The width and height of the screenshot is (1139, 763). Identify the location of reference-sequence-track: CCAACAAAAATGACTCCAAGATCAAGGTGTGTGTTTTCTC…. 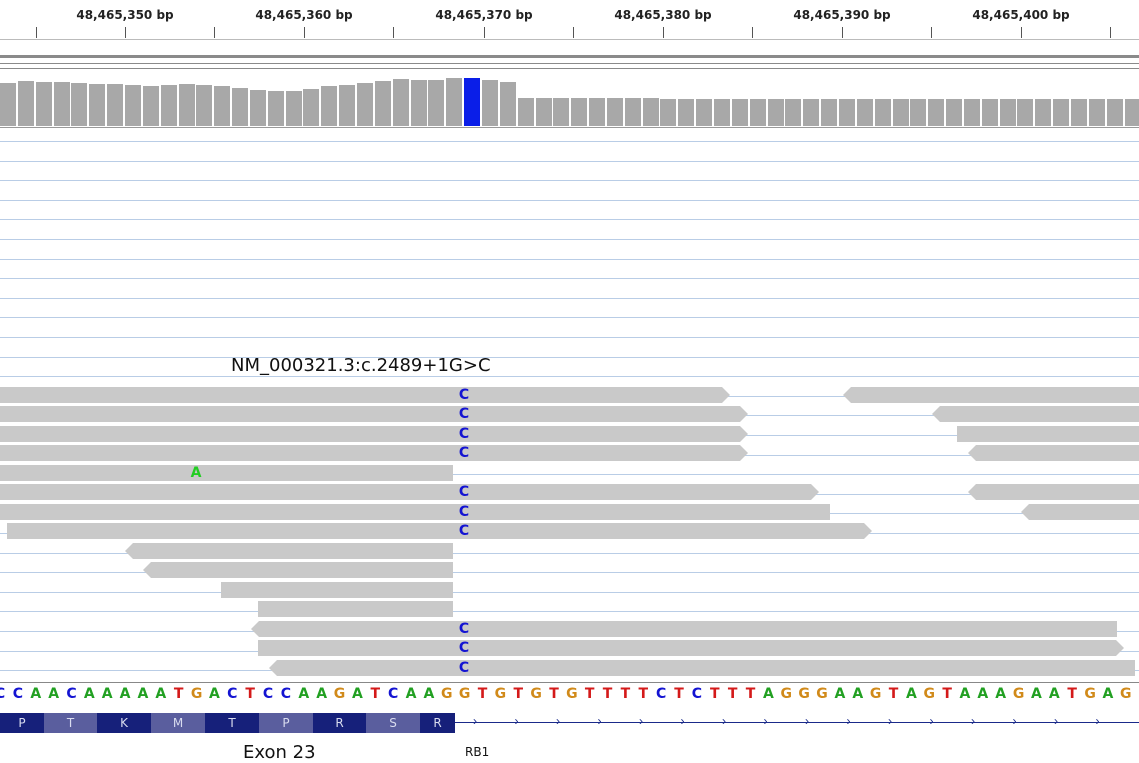
(569, 697).